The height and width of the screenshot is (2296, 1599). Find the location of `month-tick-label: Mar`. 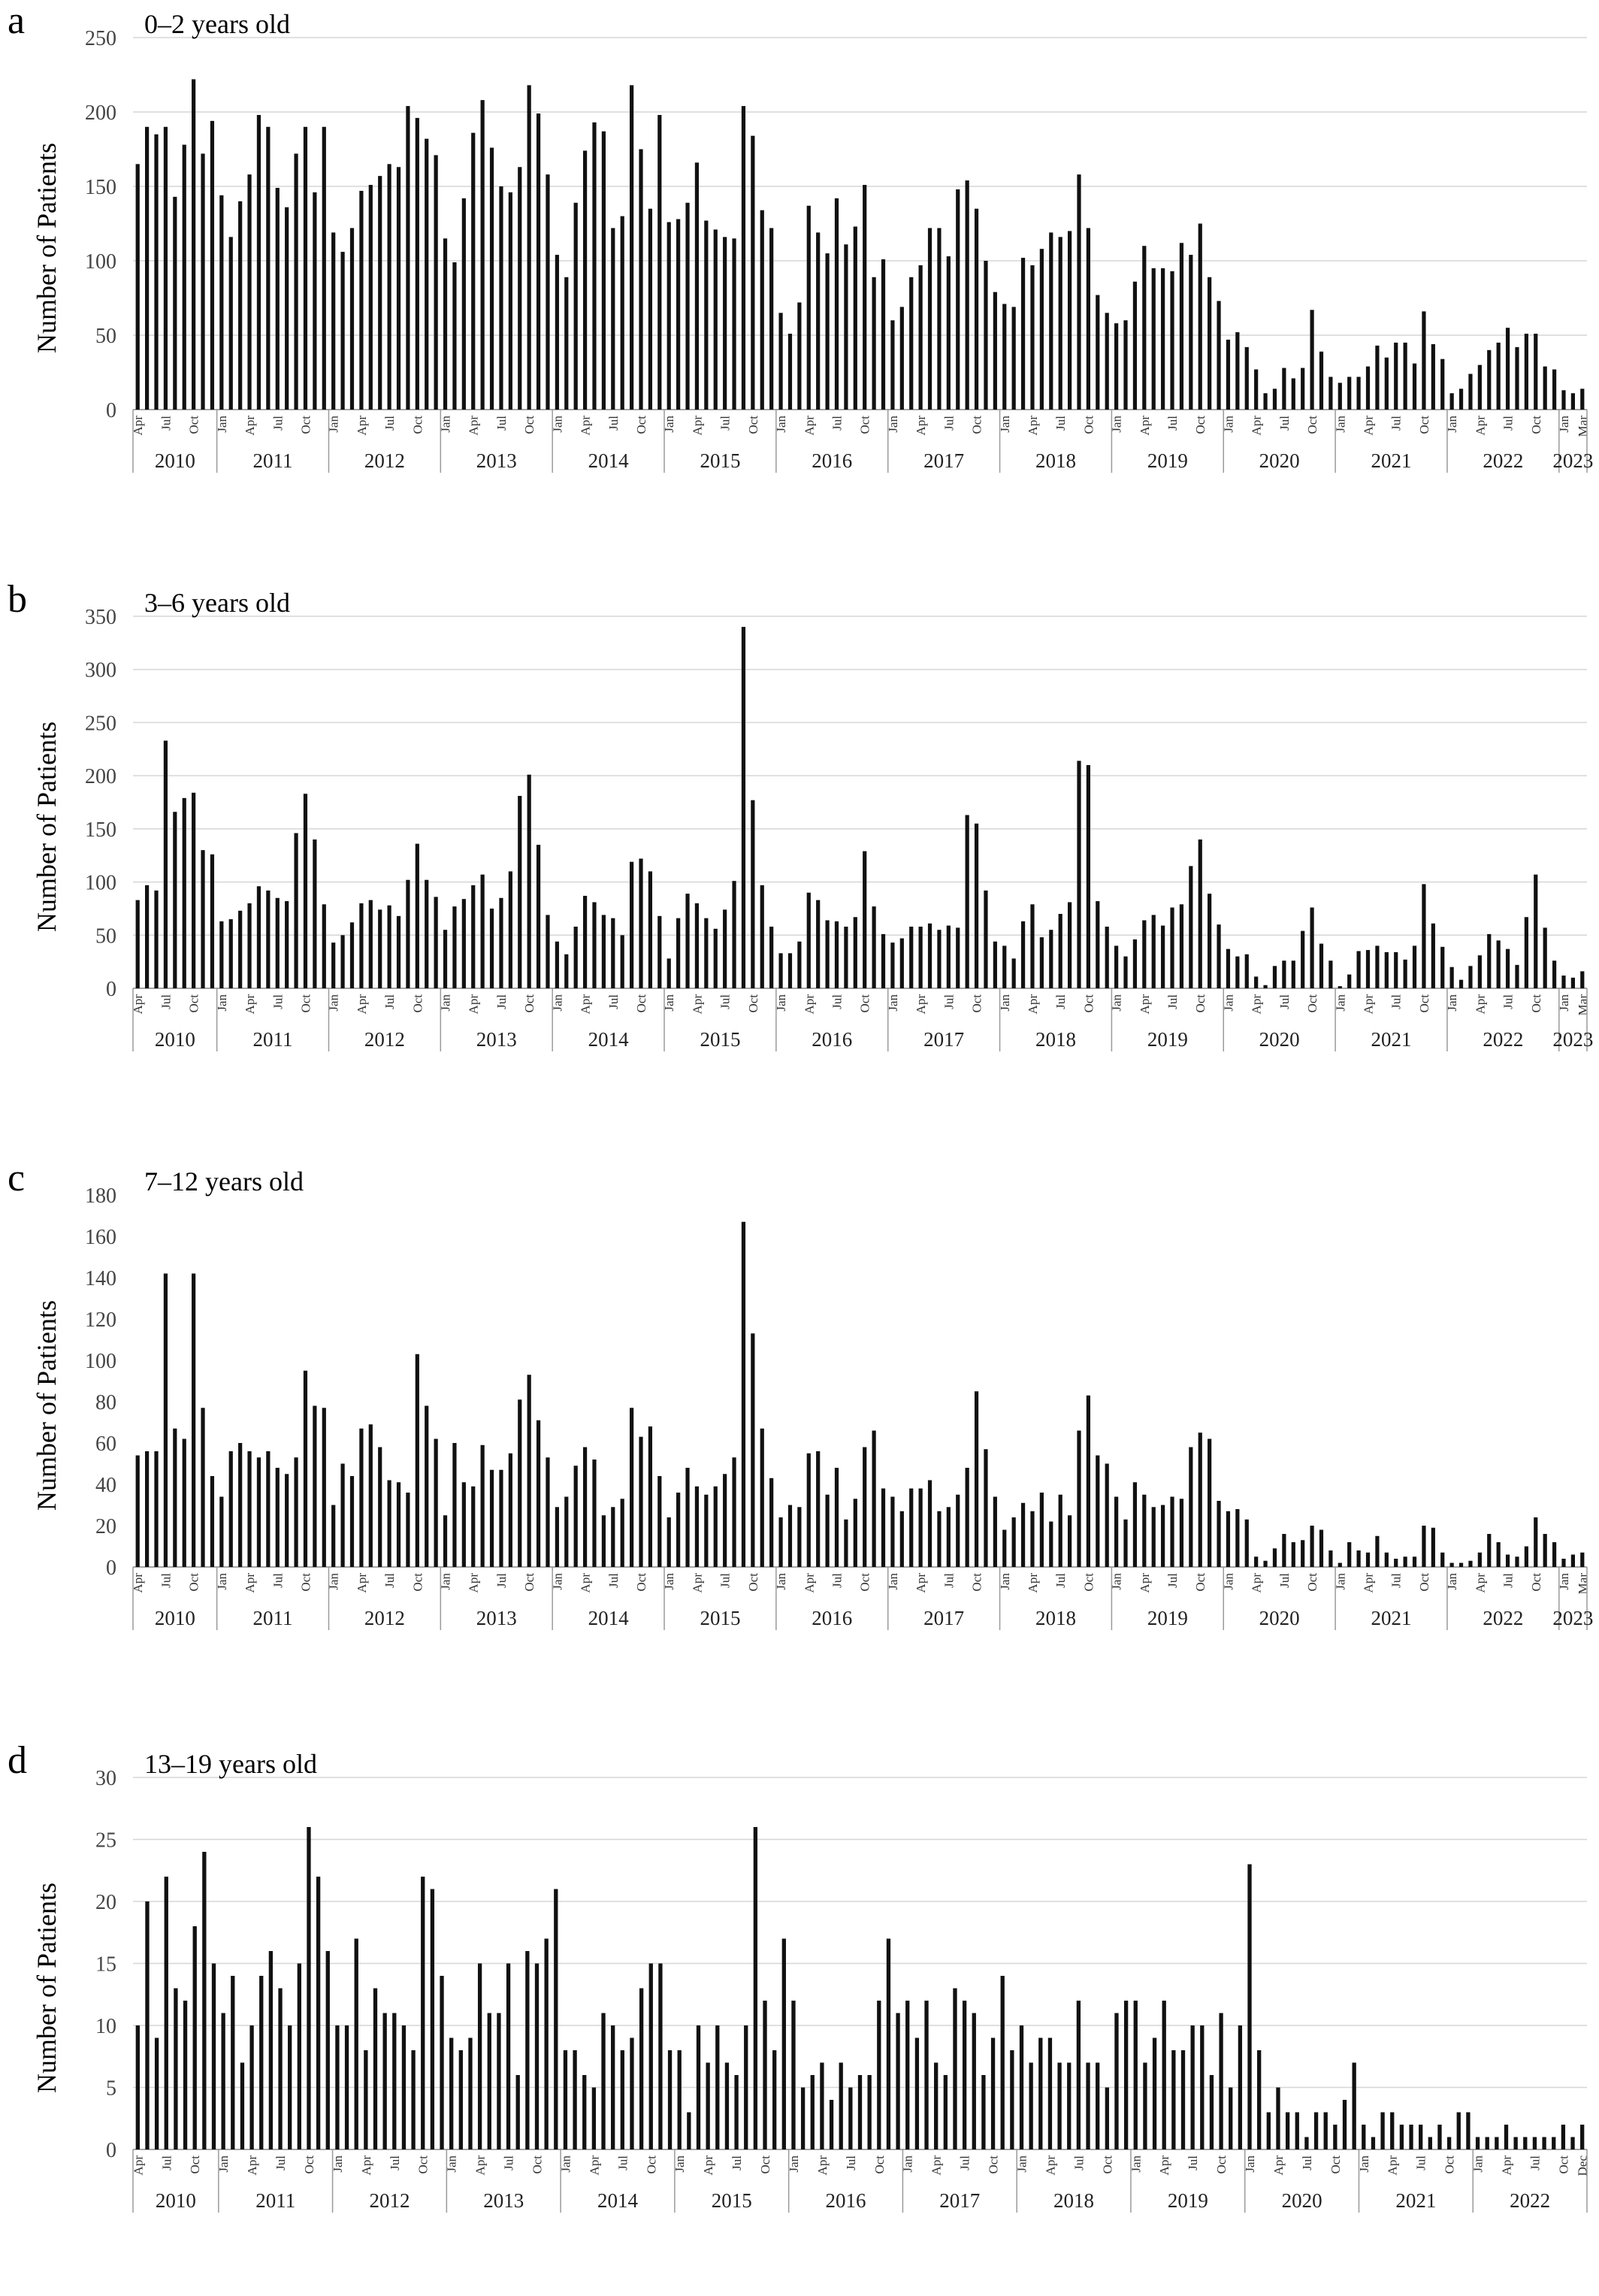

month-tick-label: Mar is located at coordinates (1583, 1584).